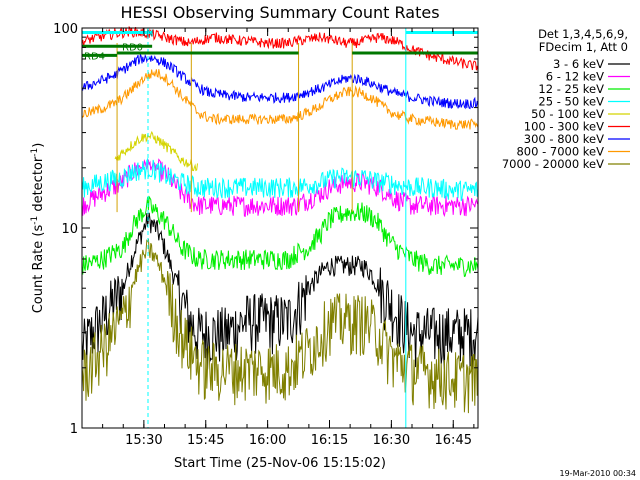 The height and width of the screenshot is (480, 640). I want to click on legend-label-3-6-kev: 3 - 6 keV, so click(578, 64).